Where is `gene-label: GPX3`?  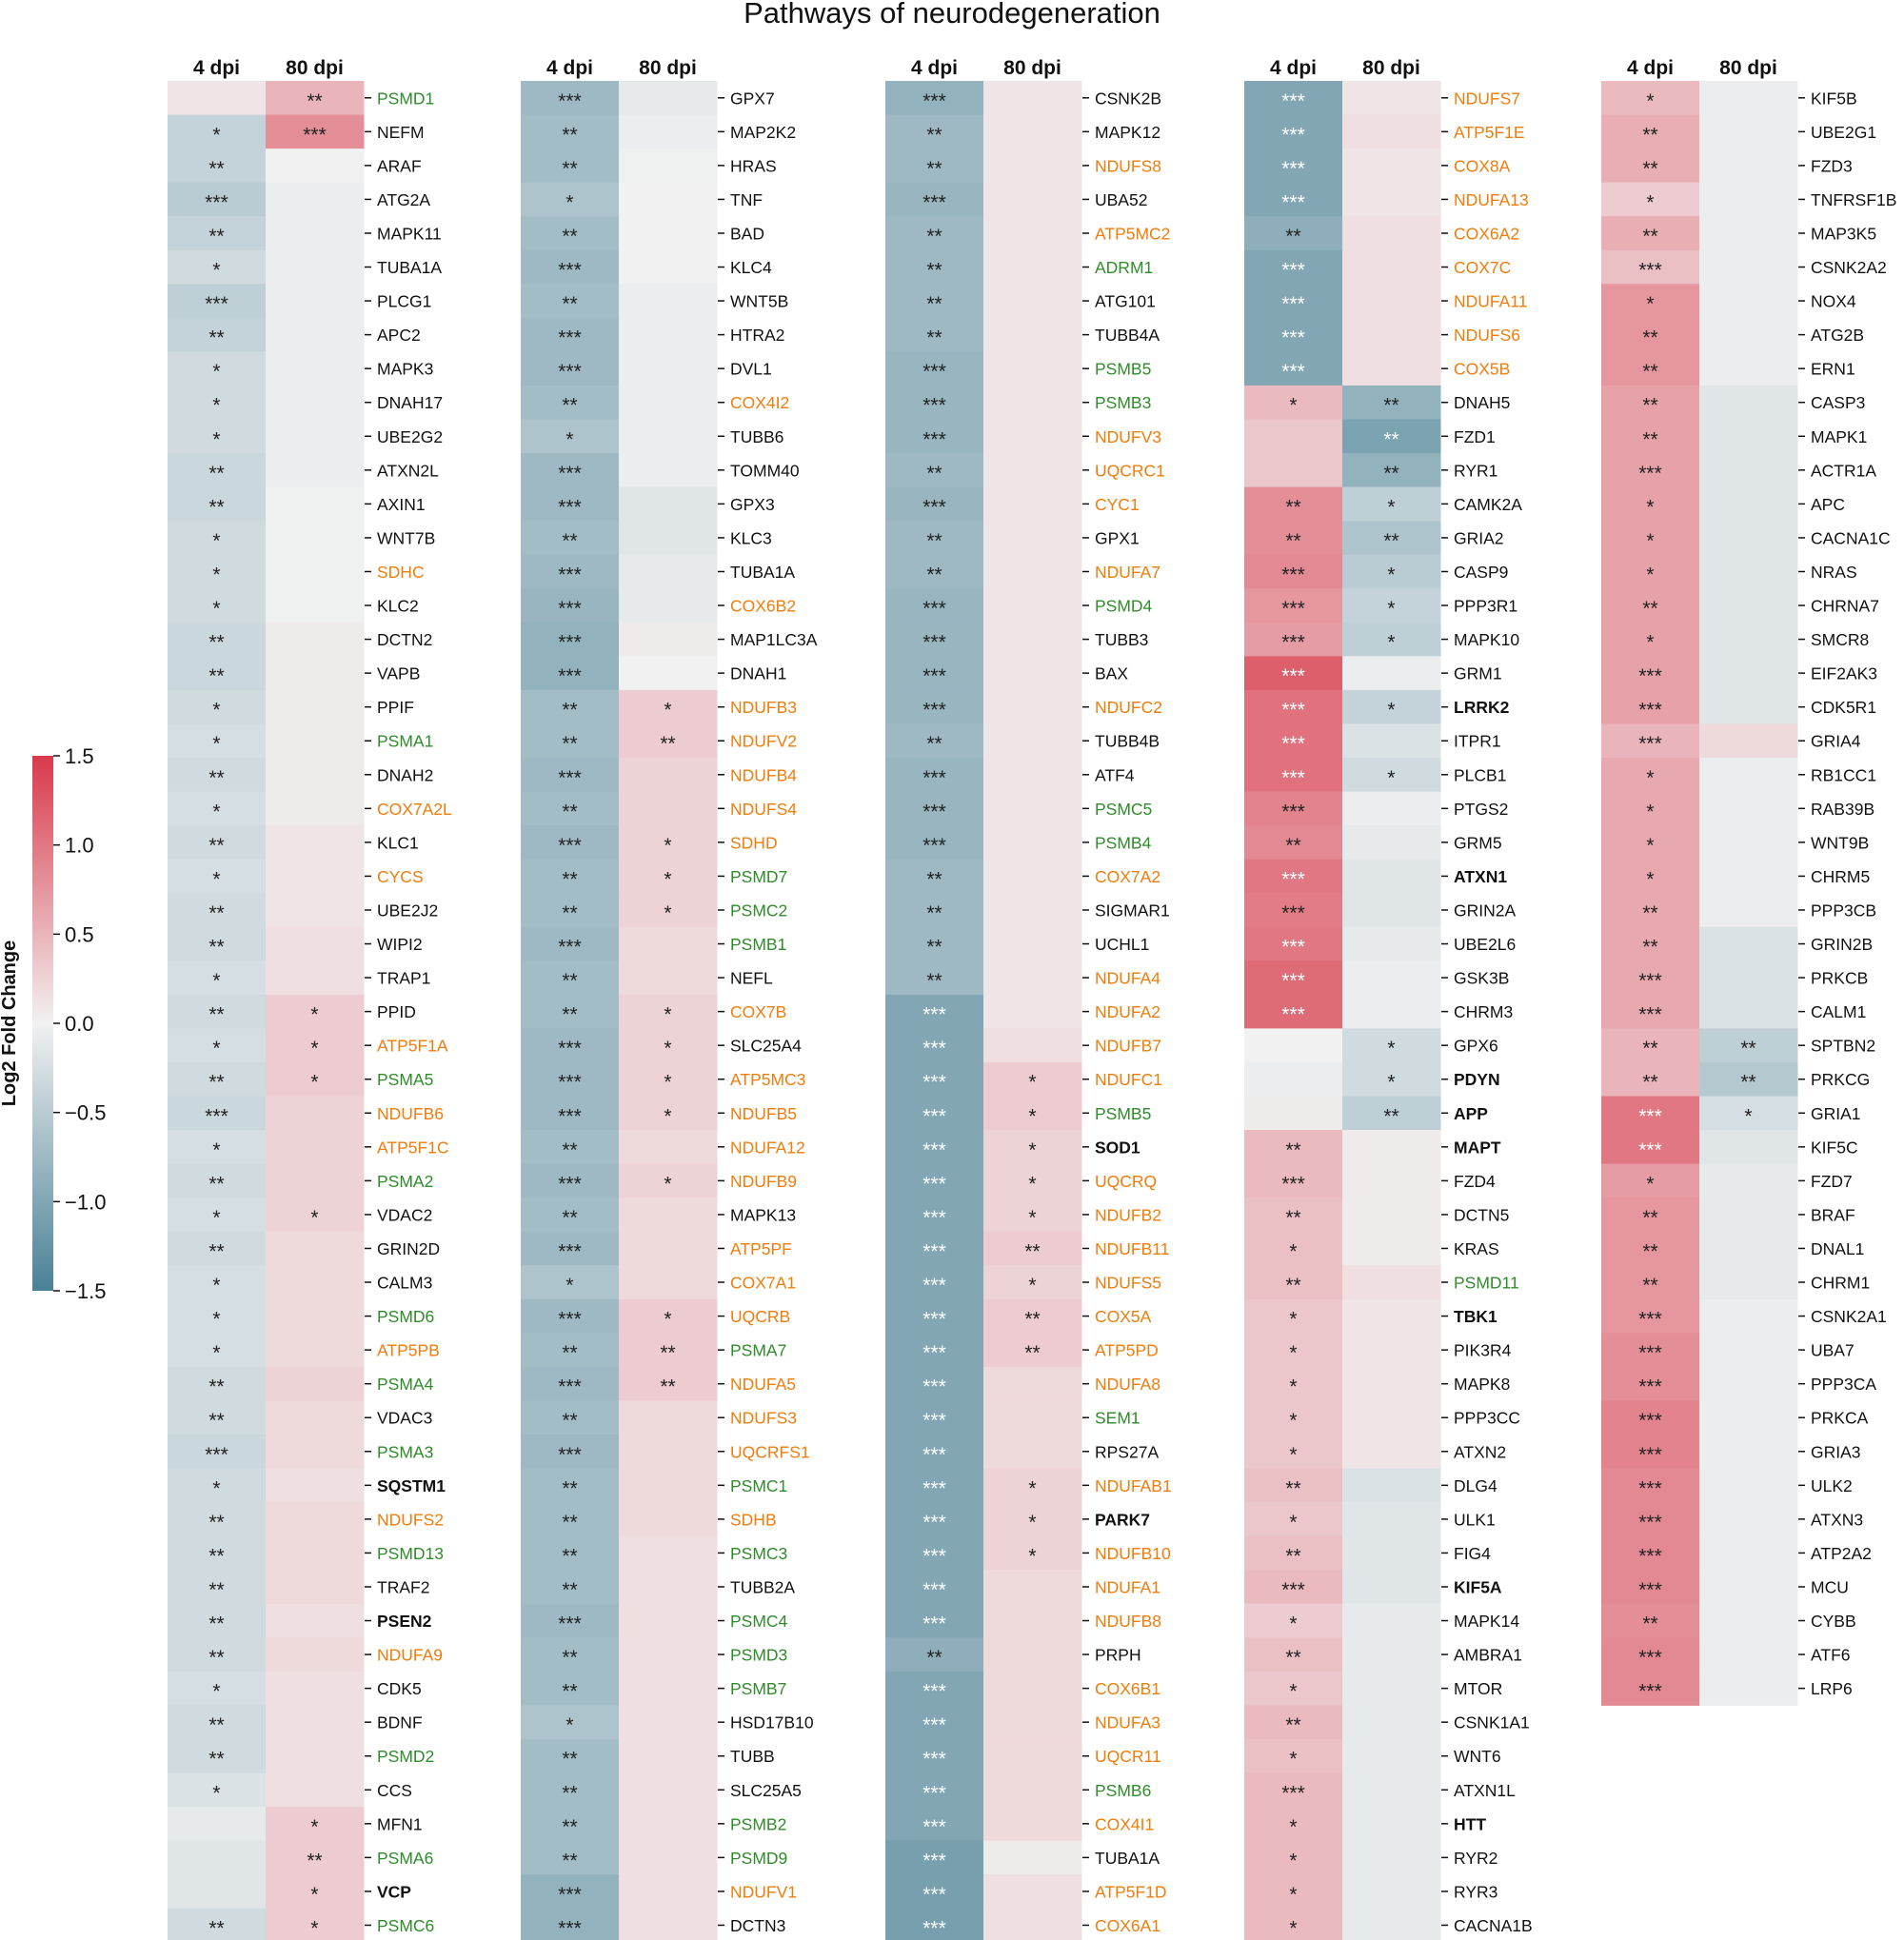
gene-label: GPX3 is located at coordinates (752, 505).